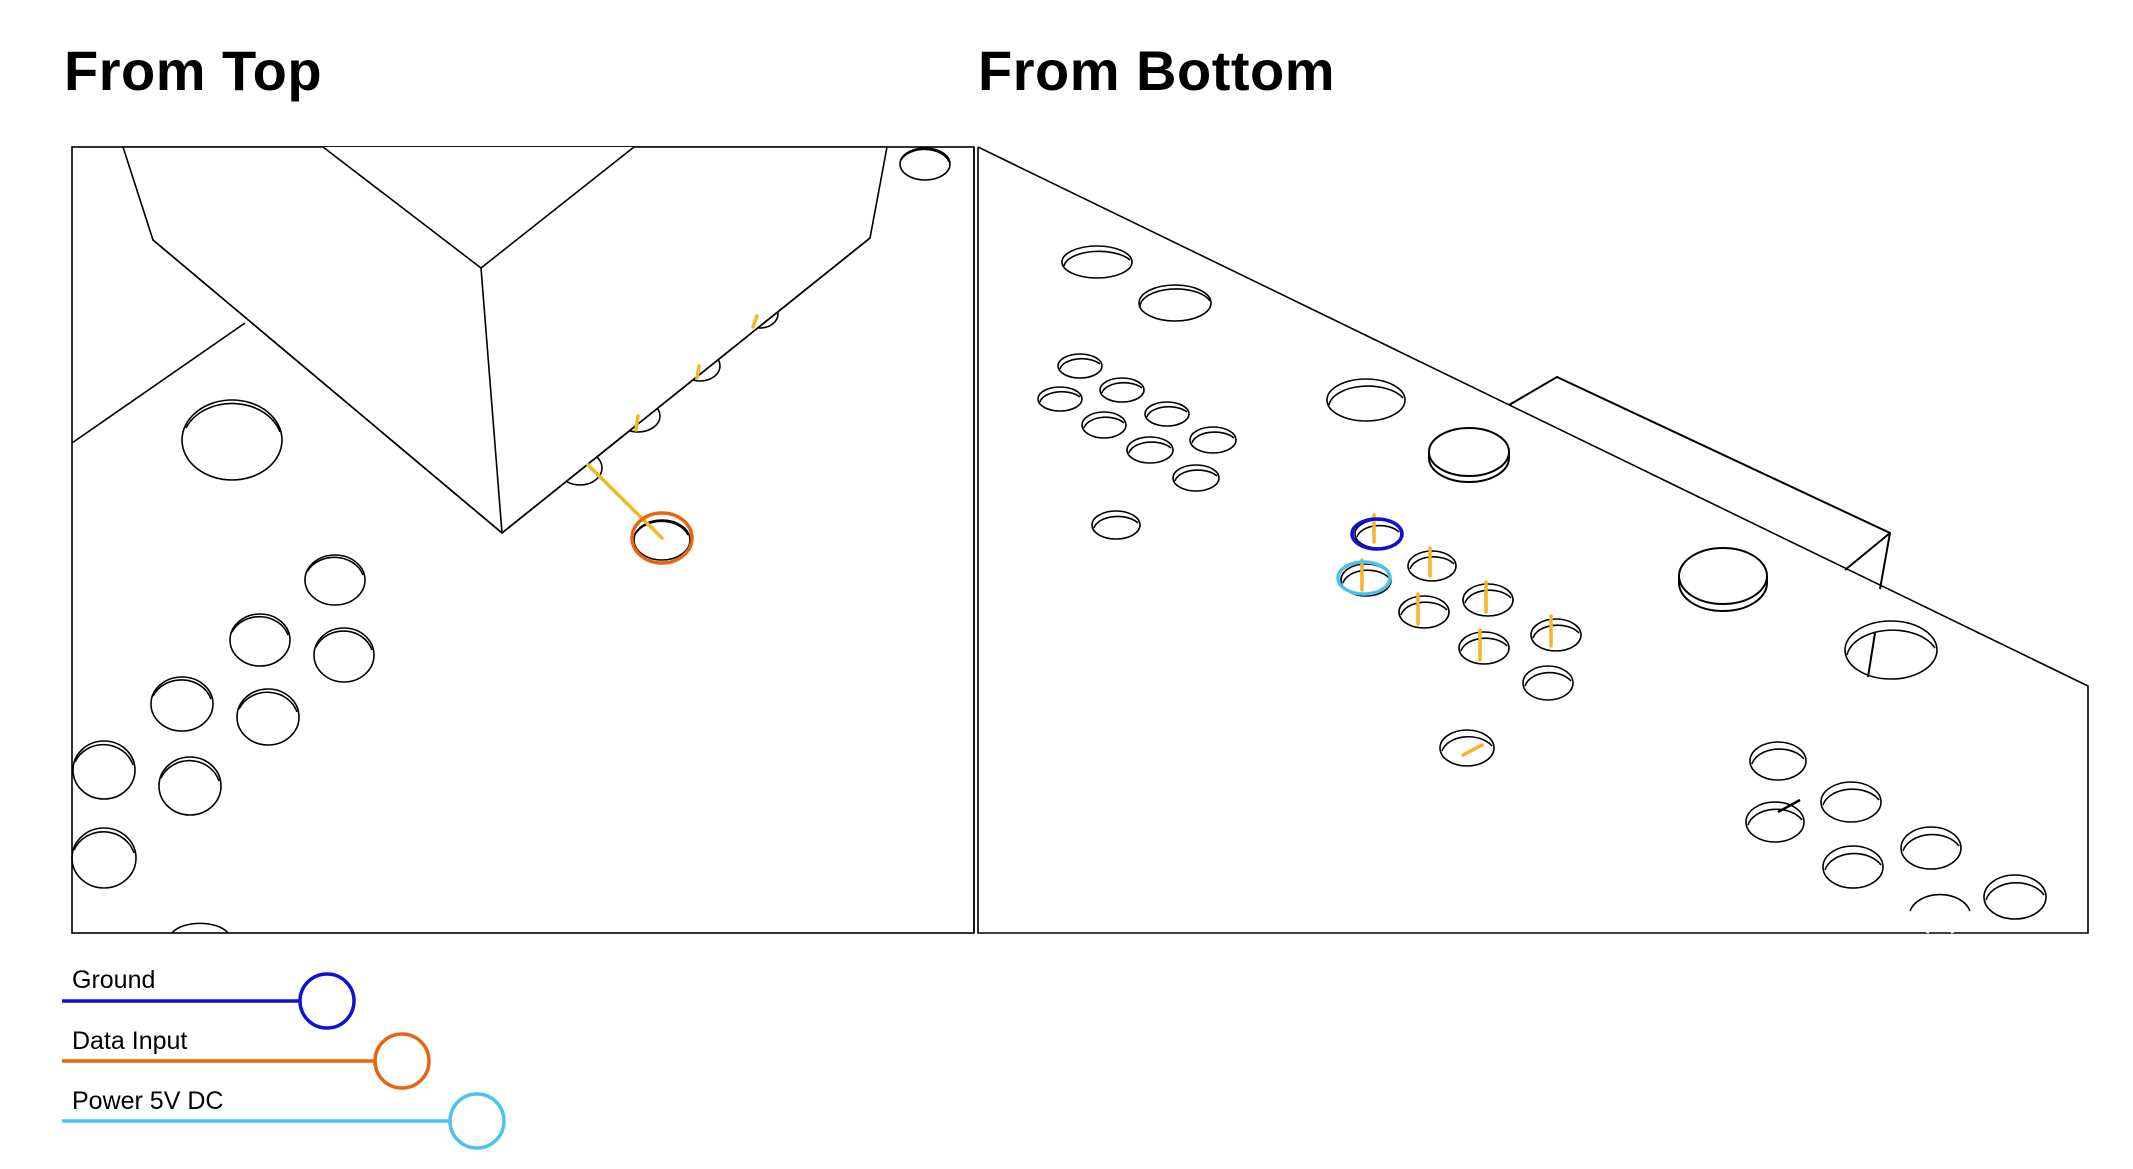 The image size is (2133, 1169). What do you see at coordinates (1377, 534) in the screenshot?
I see `ground-marker-bottom` at bounding box center [1377, 534].